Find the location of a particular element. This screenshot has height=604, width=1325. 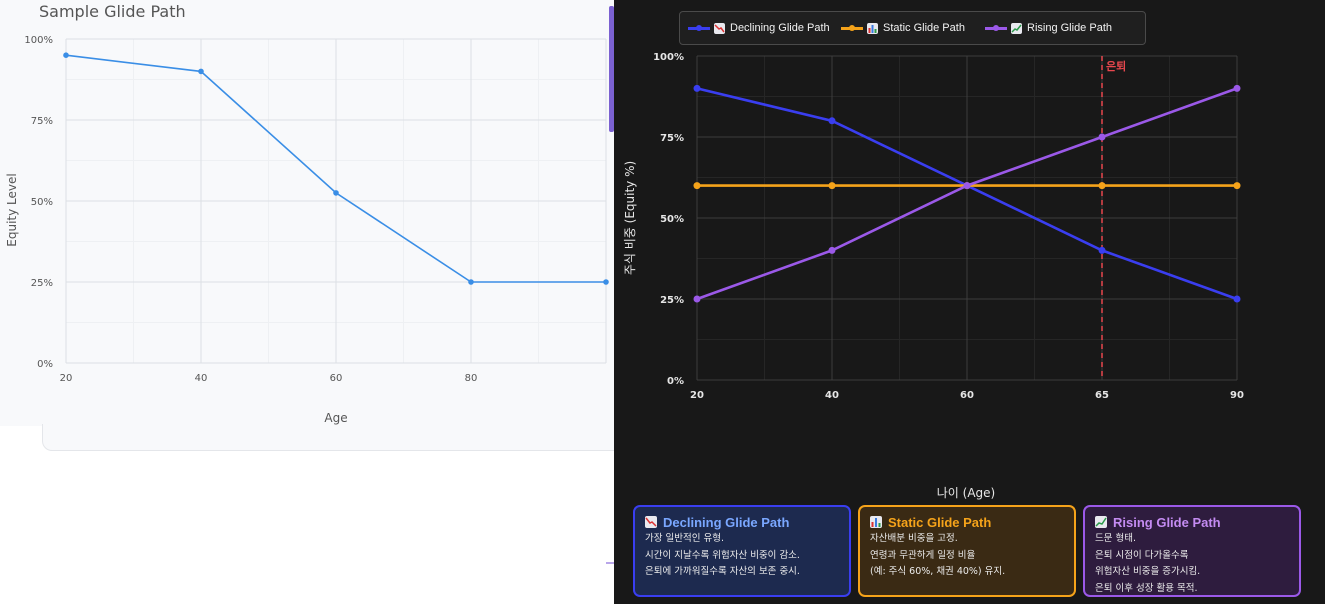

x-tick-label: 80 is located at coordinates (471, 378).